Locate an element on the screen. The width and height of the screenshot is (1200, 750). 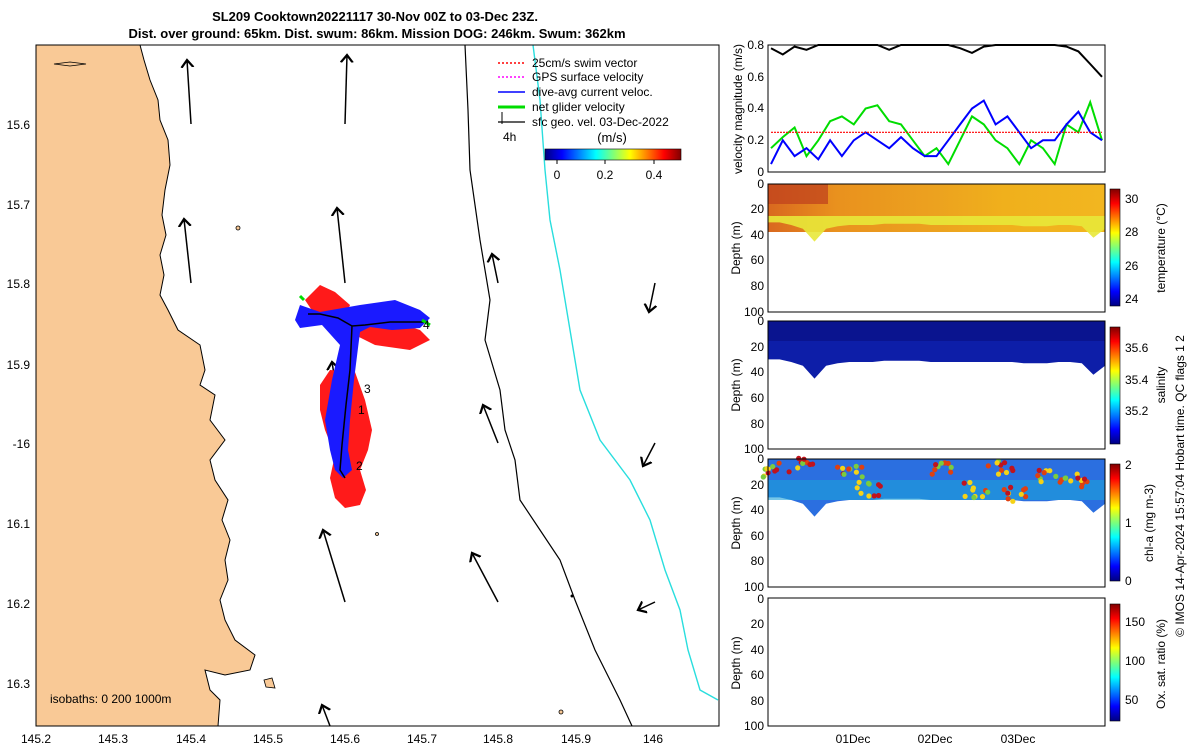
colorbar-tick-label: 0.2 is located at coordinates (605, 175).